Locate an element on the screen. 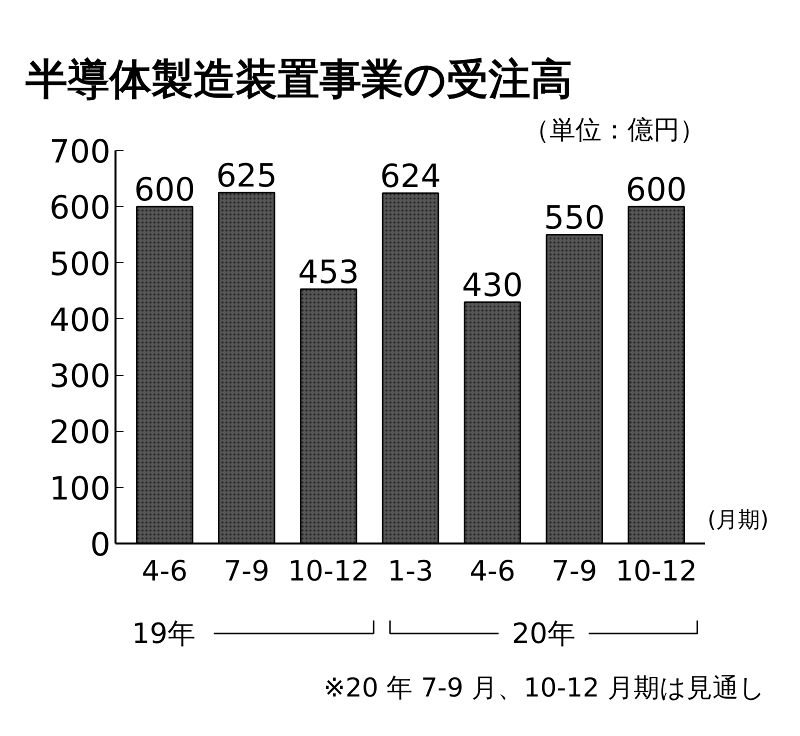 The width and height of the screenshot is (800, 736). data-label: 430 is located at coordinates (492, 285).